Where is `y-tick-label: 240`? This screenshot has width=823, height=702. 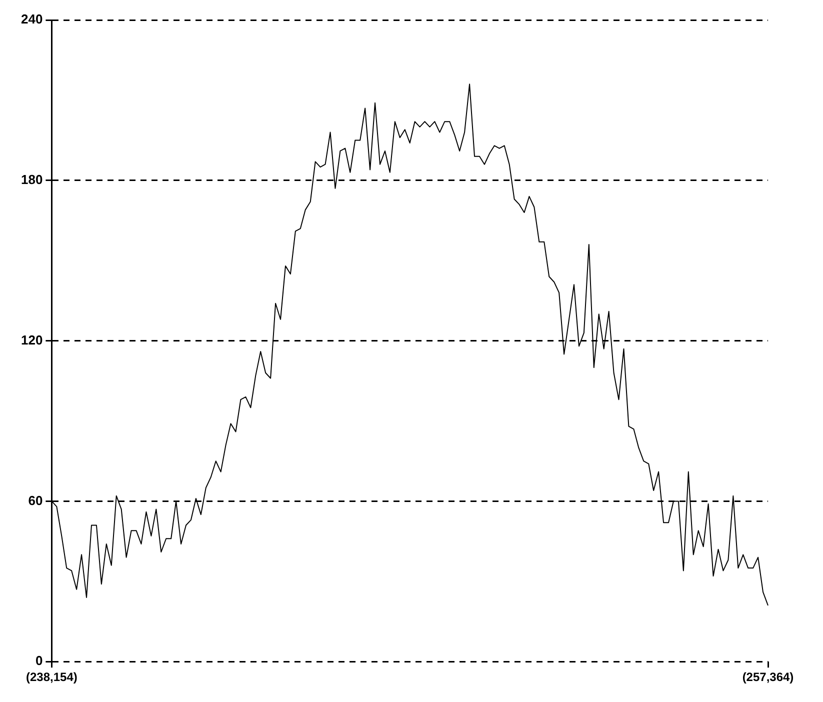 y-tick-label: 240 is located at coordinates (31, 19).